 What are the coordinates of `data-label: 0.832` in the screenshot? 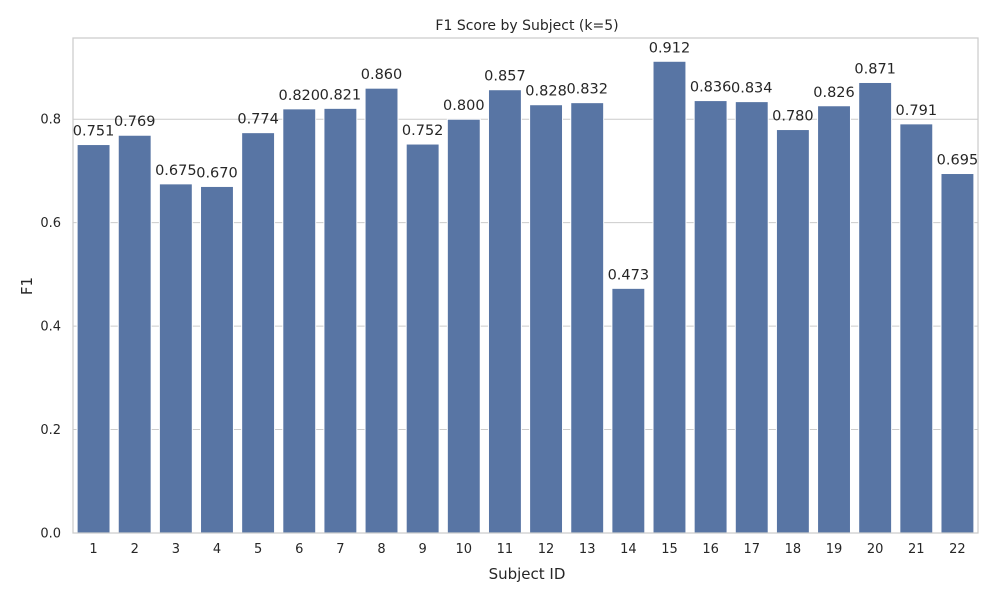 It's located at (587, 90).